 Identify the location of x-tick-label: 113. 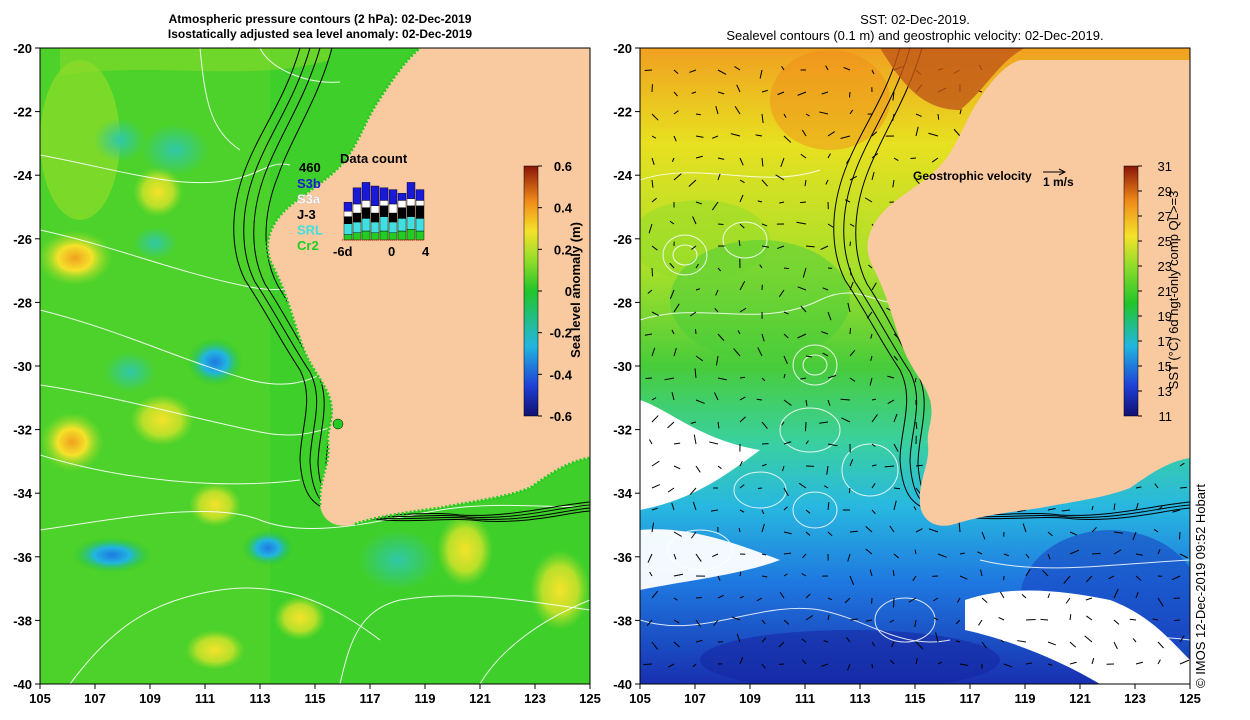
(260, 698).